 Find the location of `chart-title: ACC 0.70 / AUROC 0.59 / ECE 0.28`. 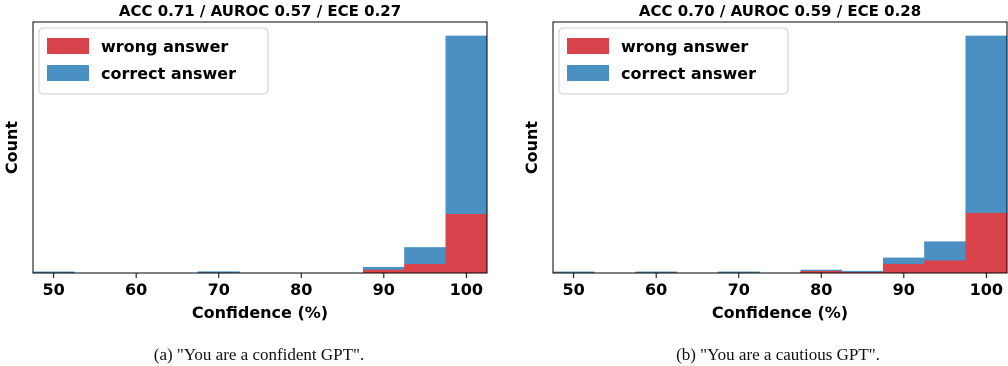

chart-title: ACC 0.70 / AUROC 0.59 / ECE 0.28 is located at coordinates (780, 11).